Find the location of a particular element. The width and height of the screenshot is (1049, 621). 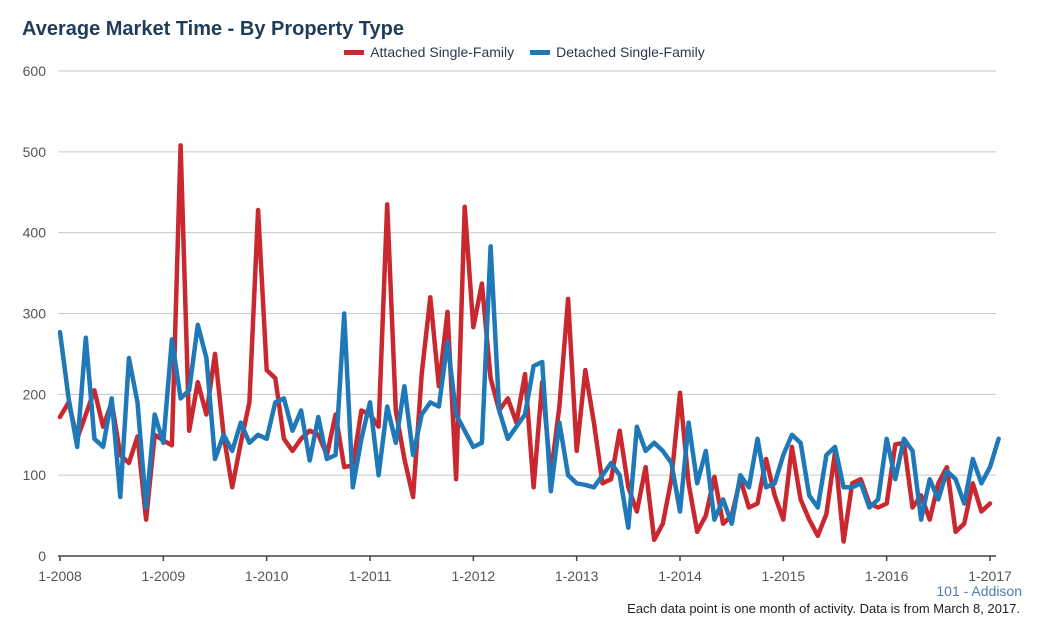

y-tick-label: 300 is located at coordinates (35, 314).